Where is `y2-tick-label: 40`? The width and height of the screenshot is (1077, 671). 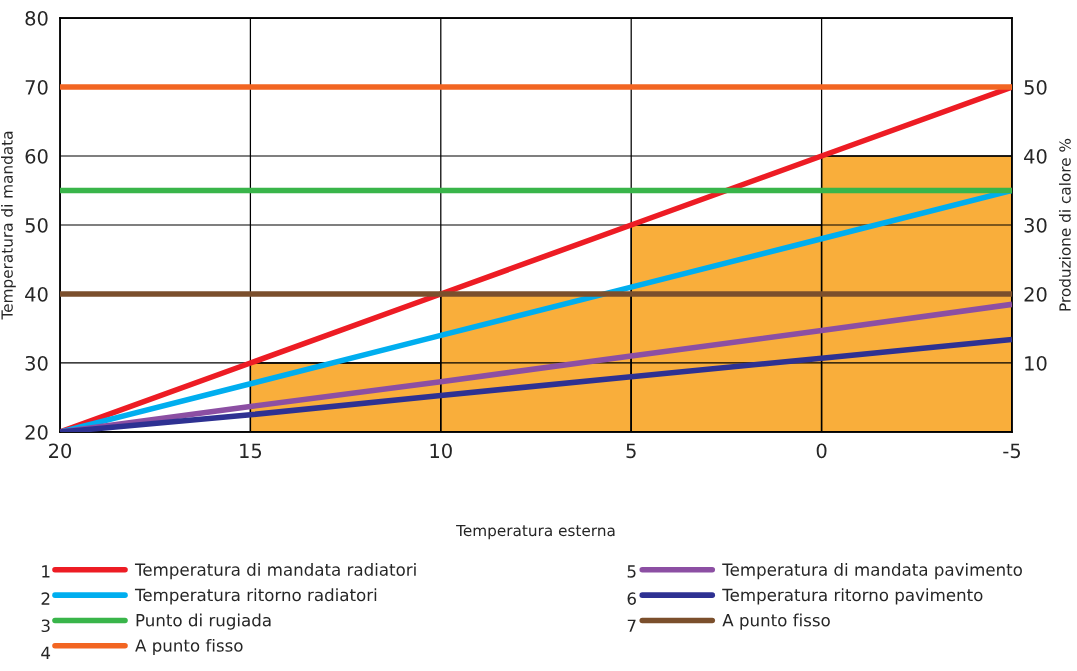
y2-tick-label: 40 is located at coordinates (1035, 156).